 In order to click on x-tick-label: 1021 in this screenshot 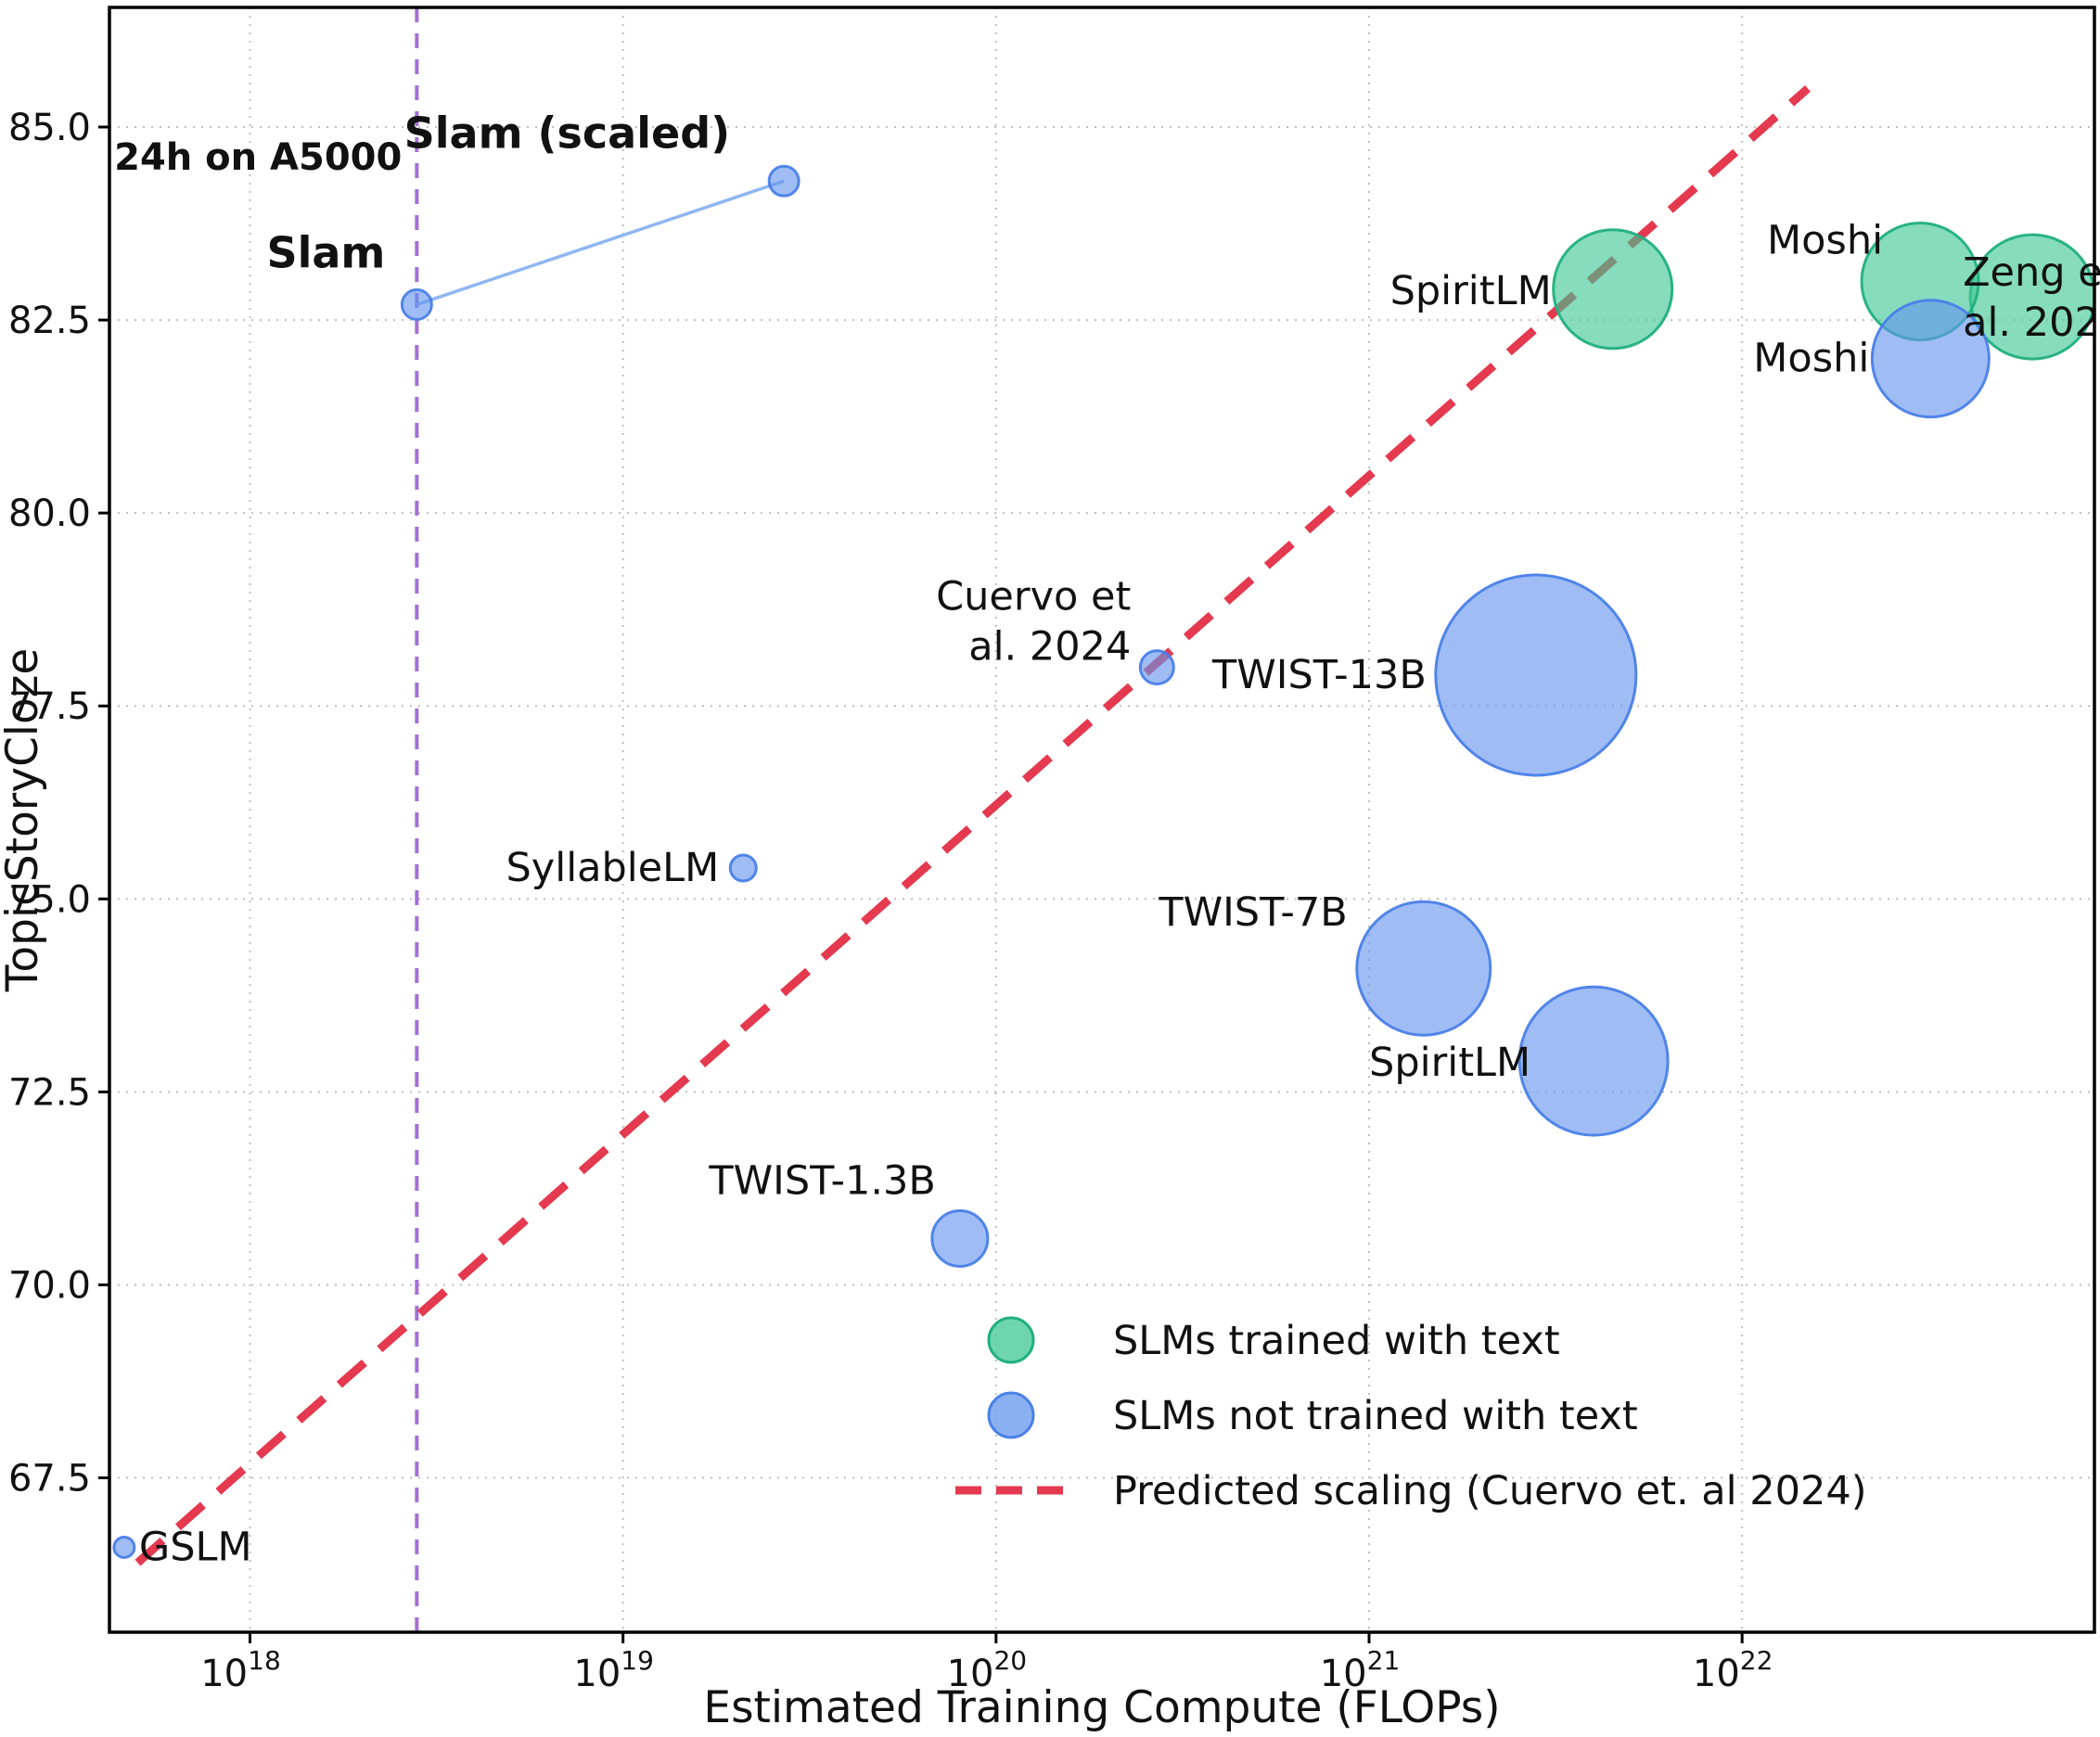, I will do `click(1360, 1670)`.